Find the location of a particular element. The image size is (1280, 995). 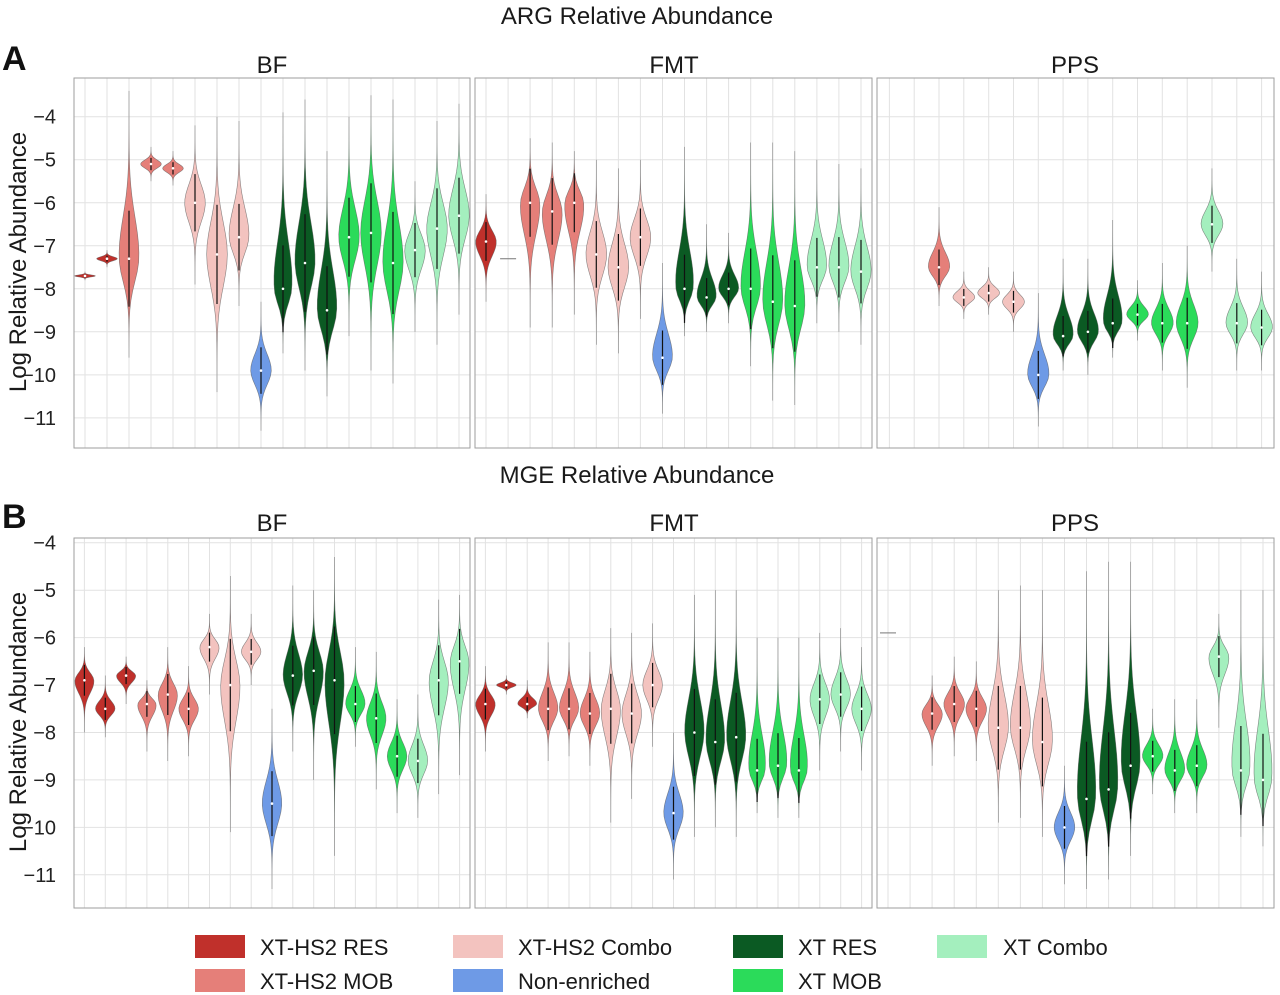

panel-a-facet-bf-background is located at coordinates (272, 263).